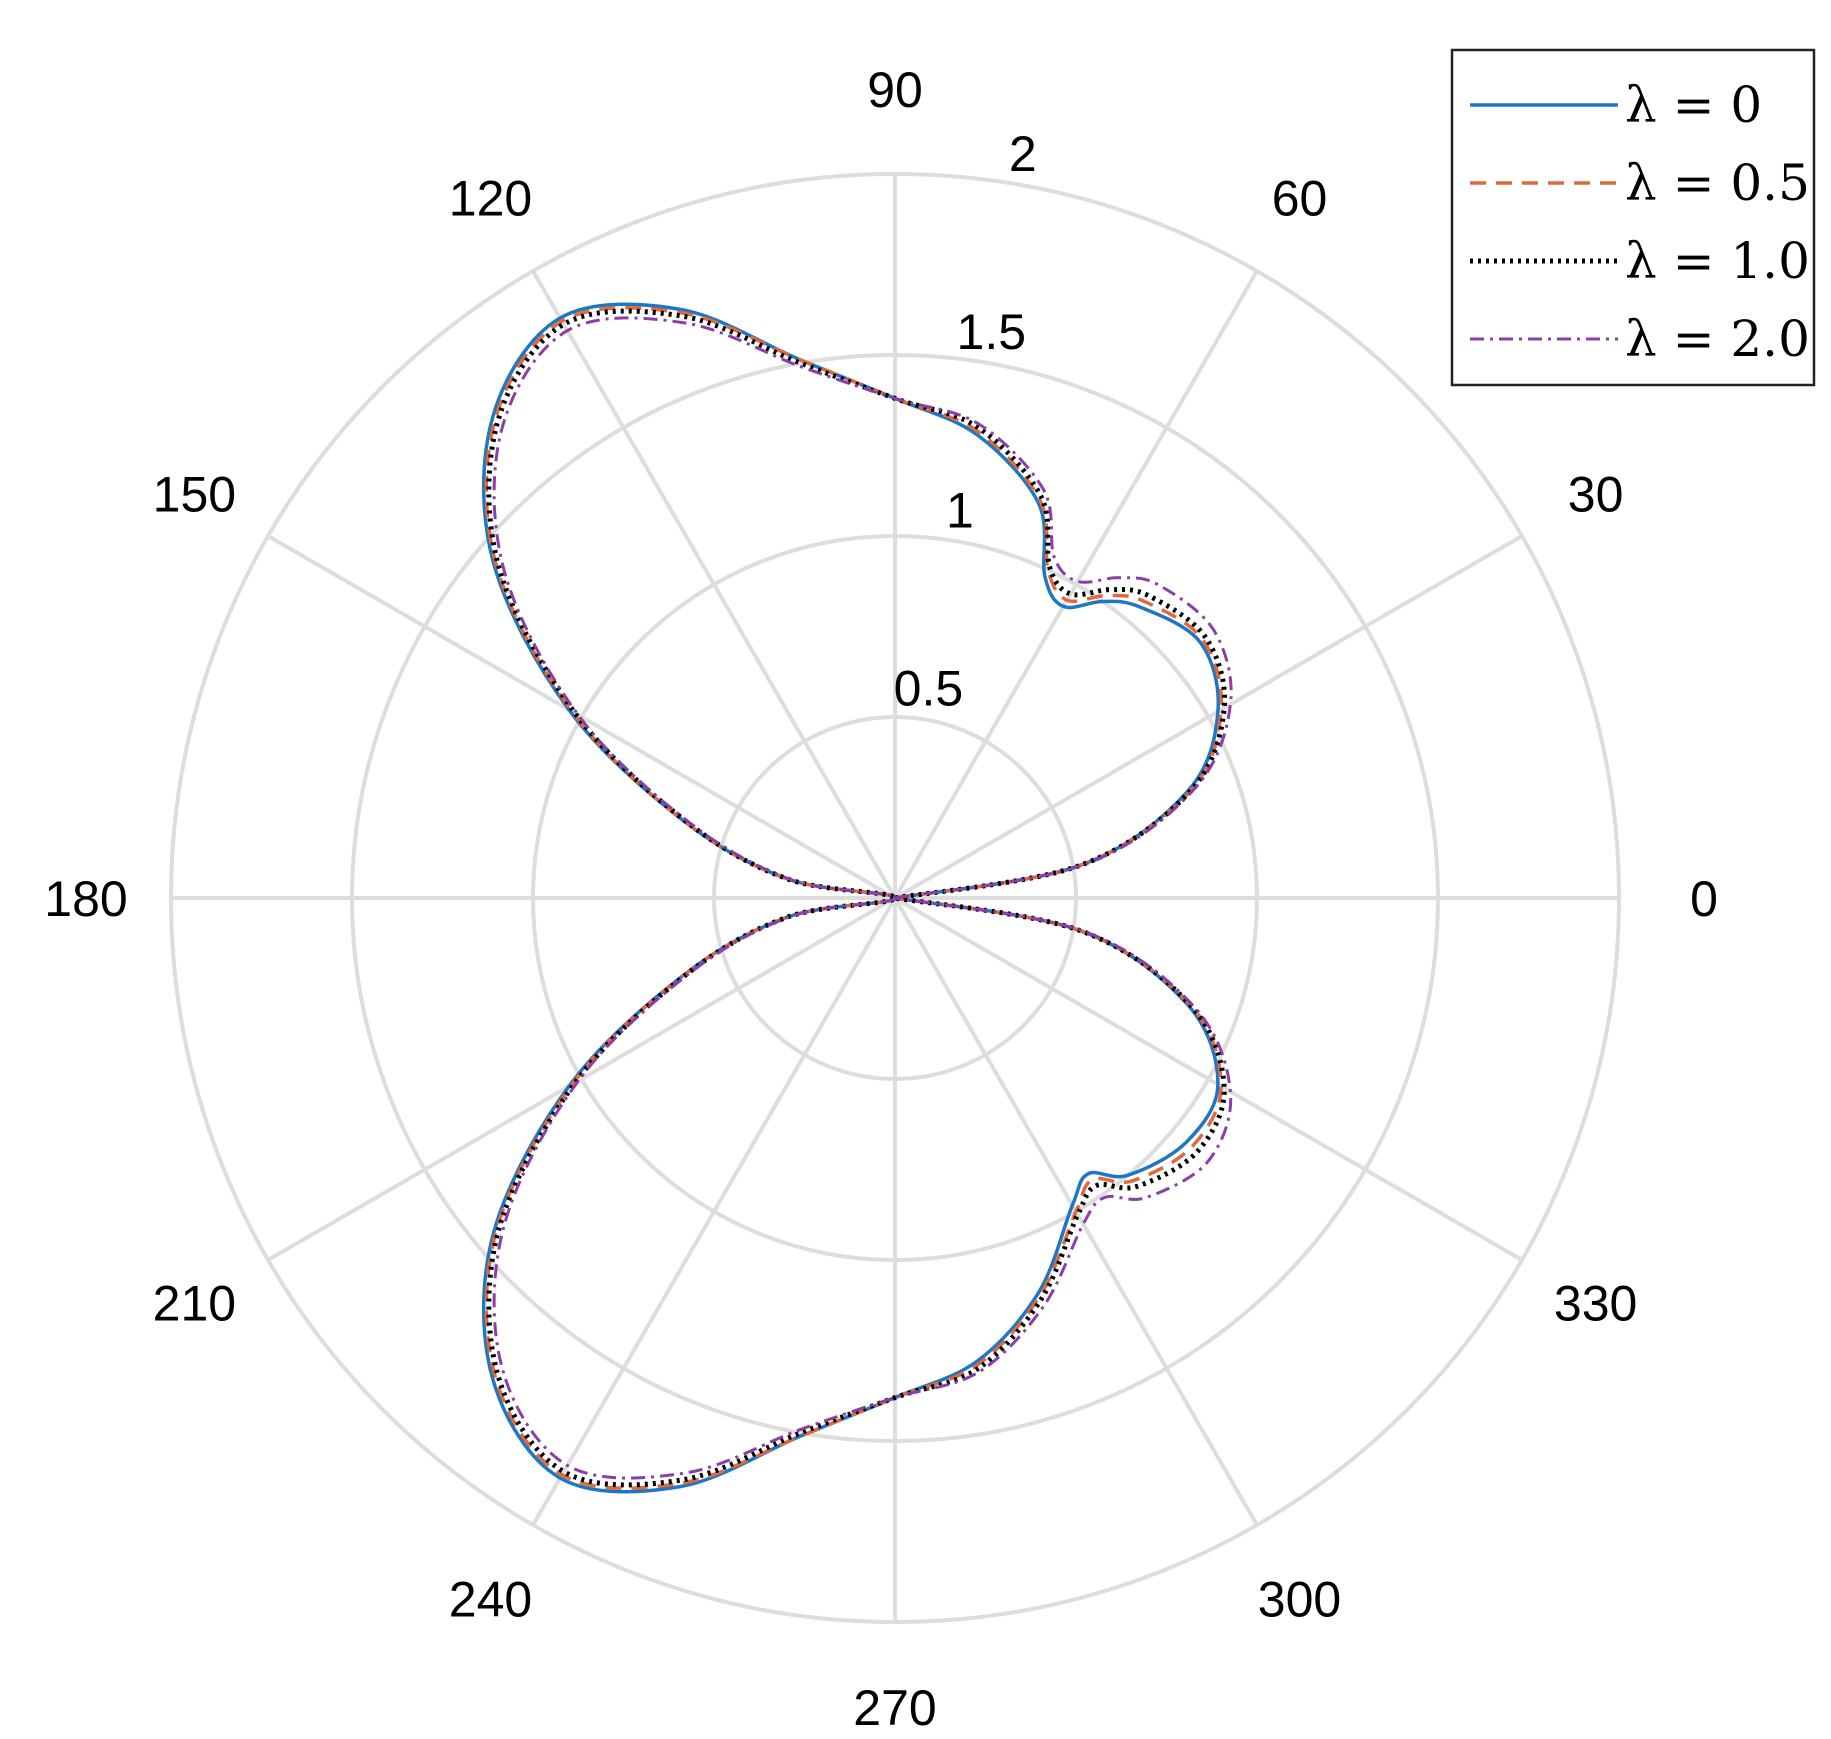 This screenshot has width=1831, height=1739. Describe the element at coordinates (1717, 339) in the screenshot. I see `legend-label: λ = 2.0` at that location.